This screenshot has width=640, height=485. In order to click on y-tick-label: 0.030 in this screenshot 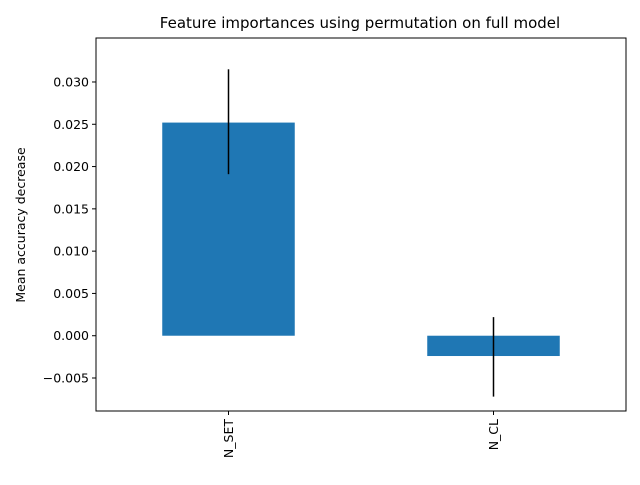, I will do `click(71, 81)`.